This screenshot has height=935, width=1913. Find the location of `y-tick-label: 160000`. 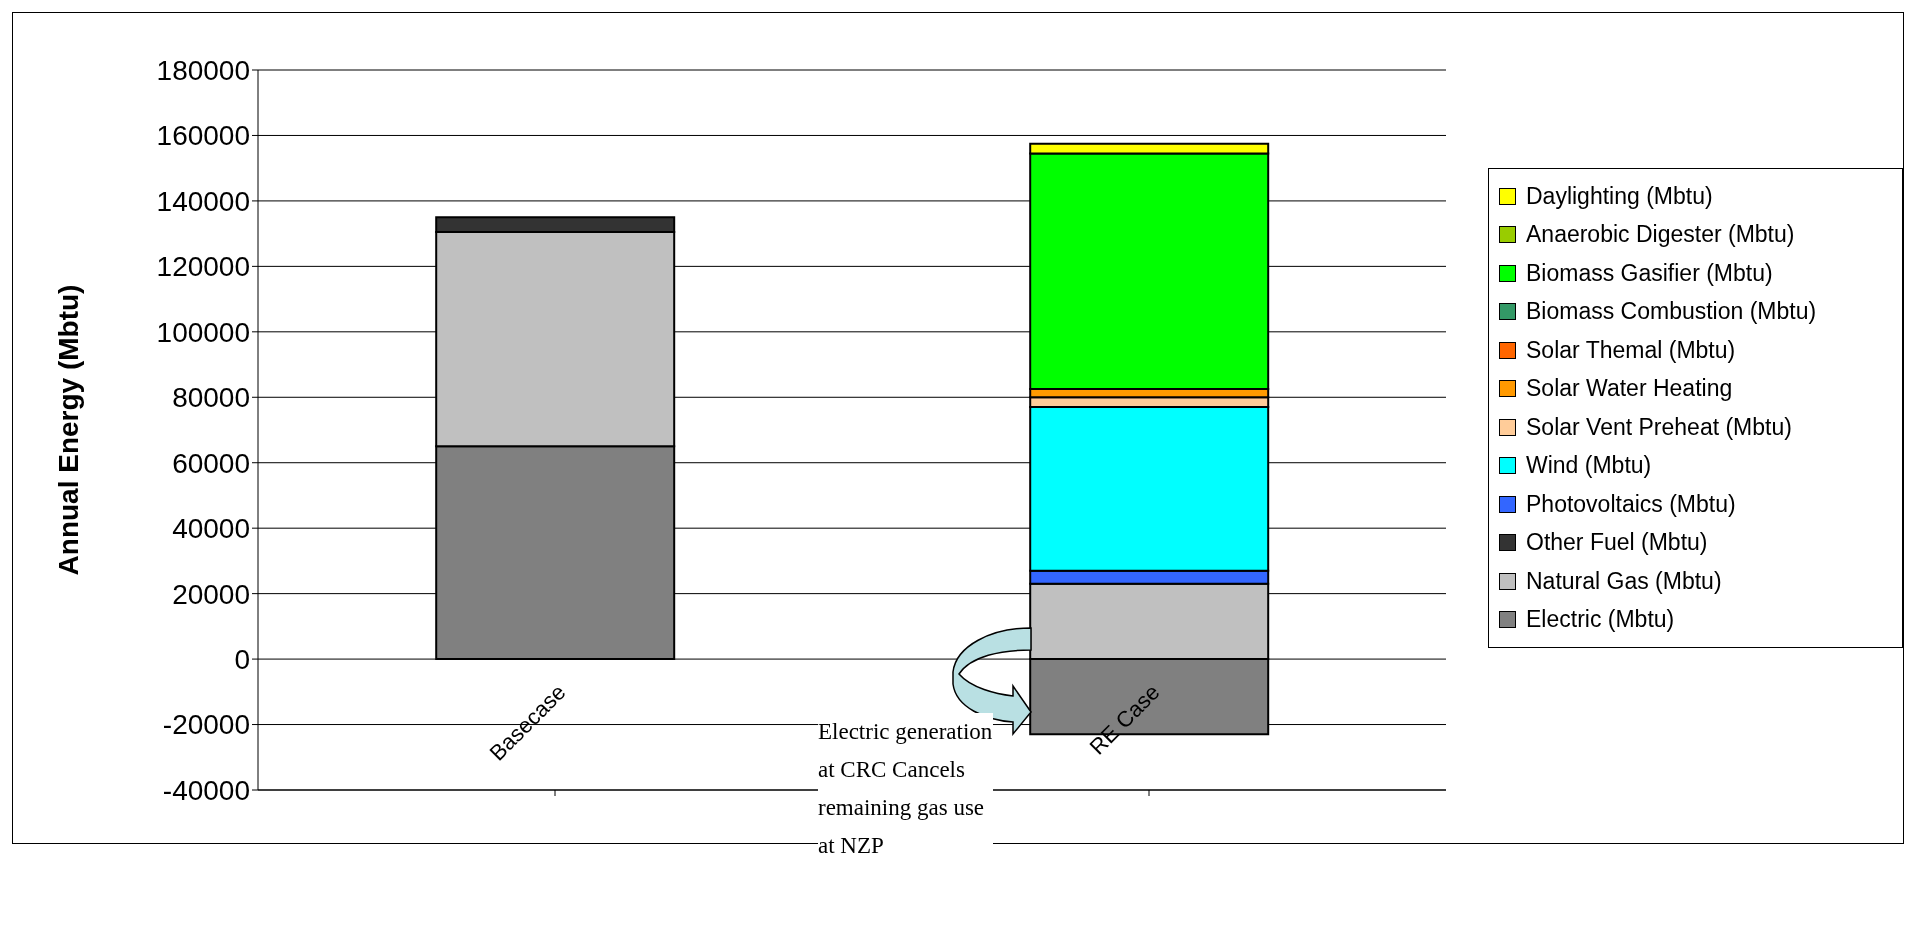

y-tick-label: 160000 is located at coordinates (203, 136).